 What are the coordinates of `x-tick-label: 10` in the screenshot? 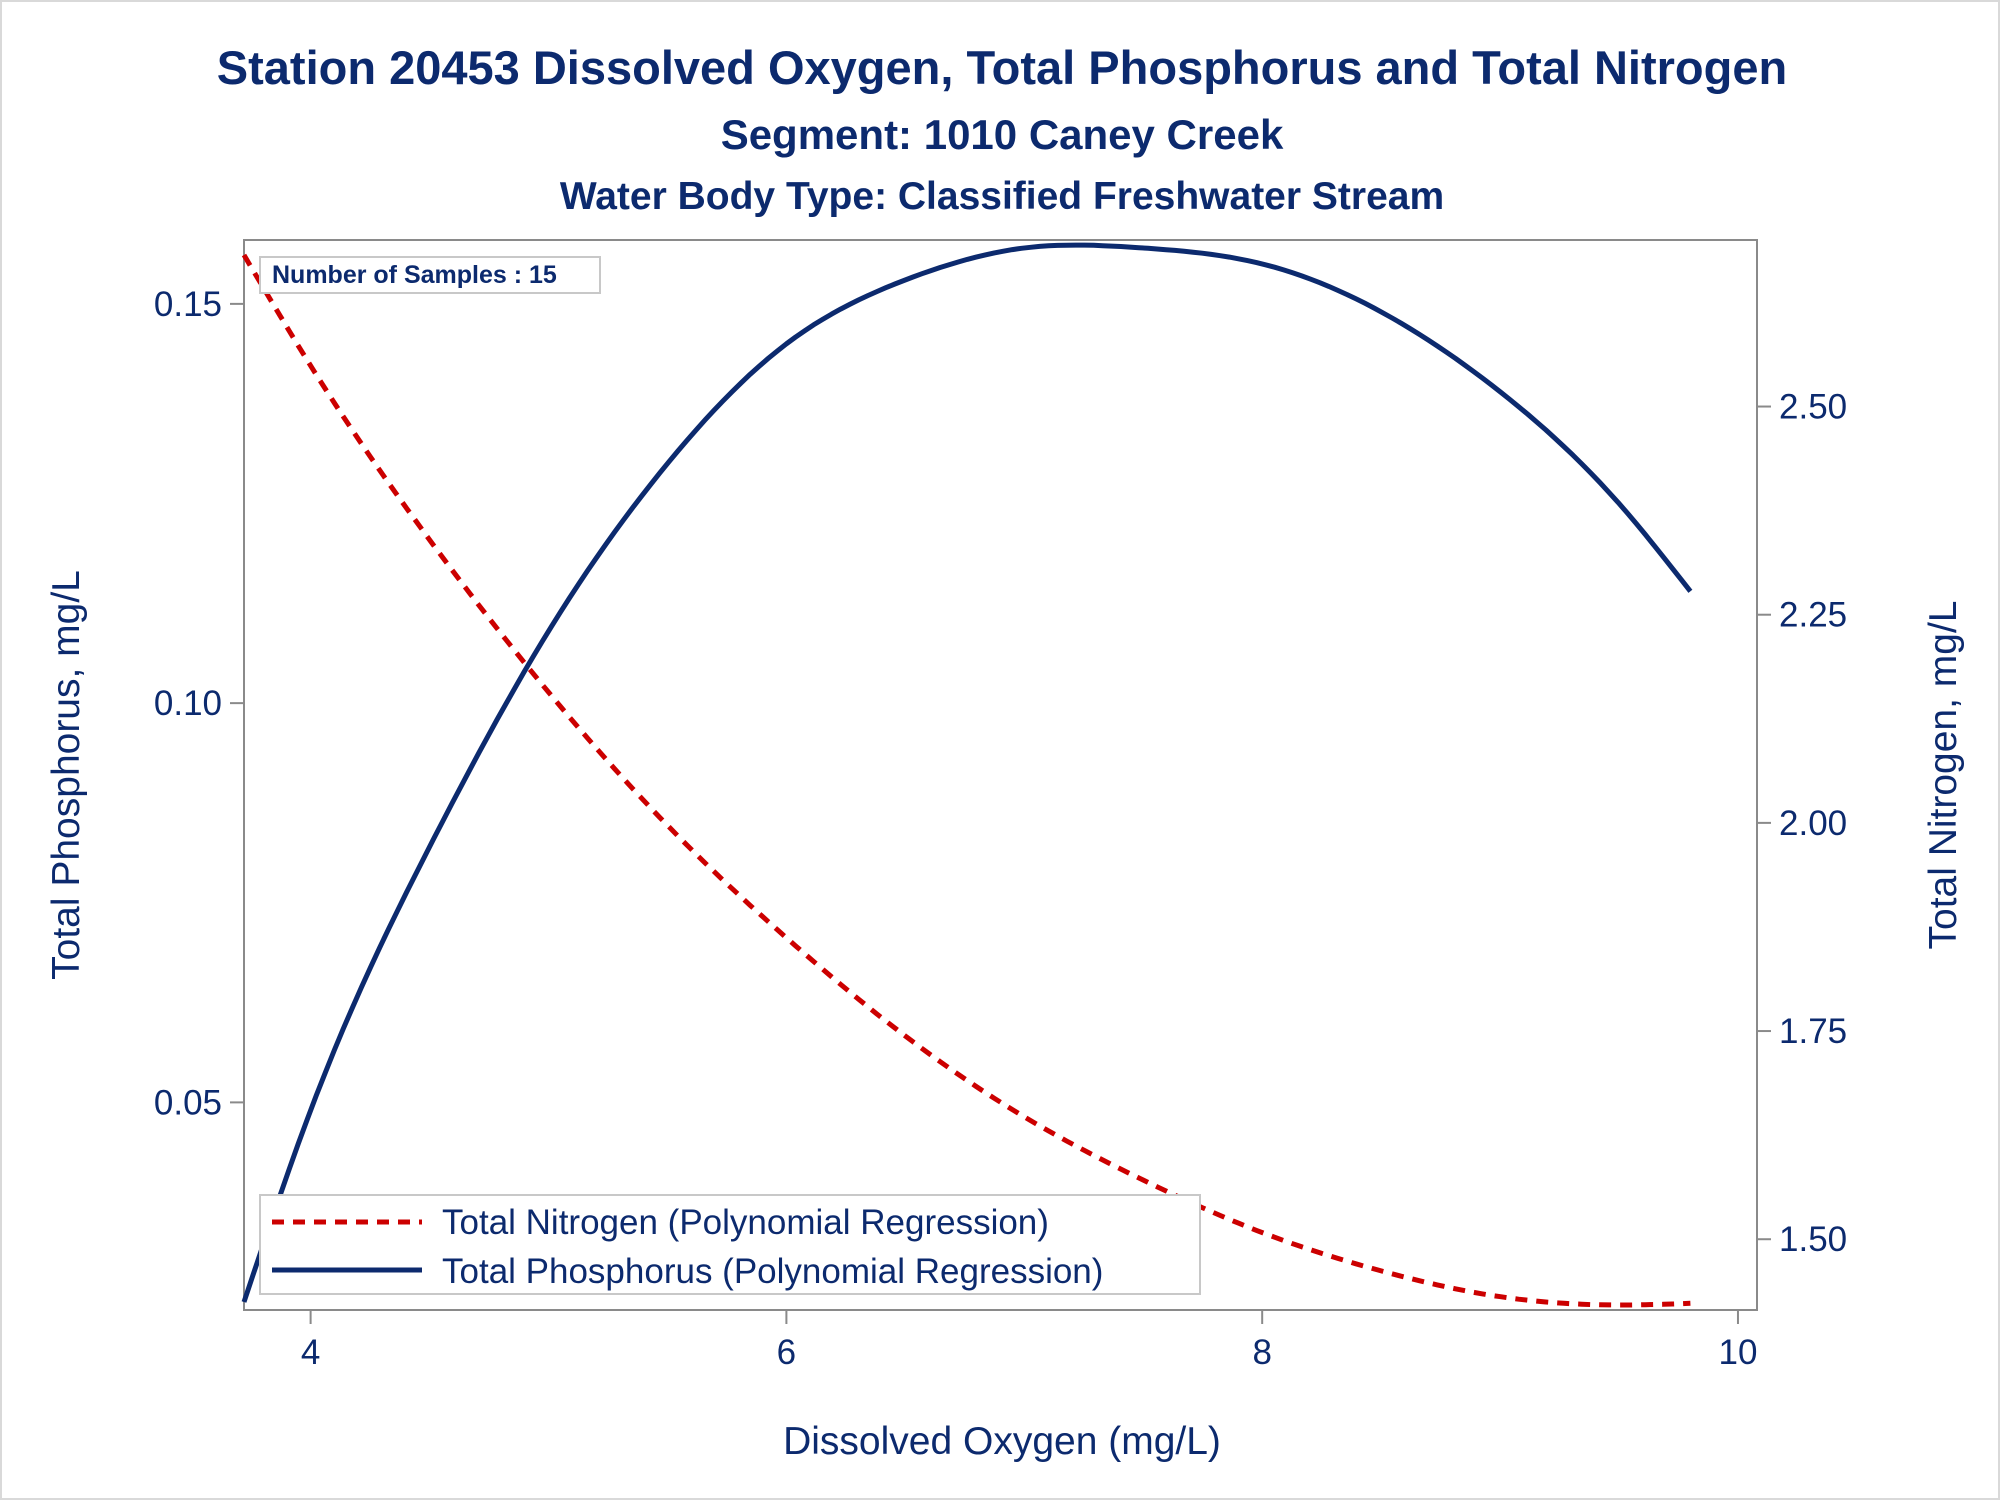 It's located at (1737, 1352).